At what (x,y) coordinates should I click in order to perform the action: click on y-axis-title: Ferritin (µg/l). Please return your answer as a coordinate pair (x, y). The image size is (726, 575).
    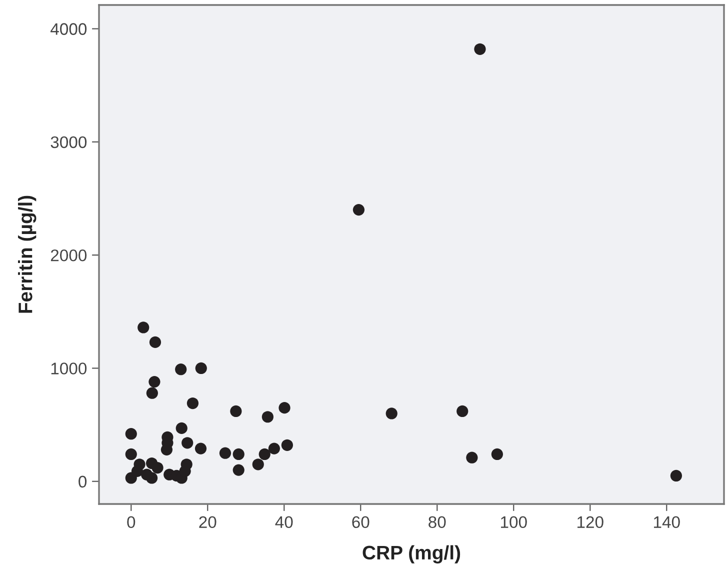
    Looking at the image, I should click on (27, 254).